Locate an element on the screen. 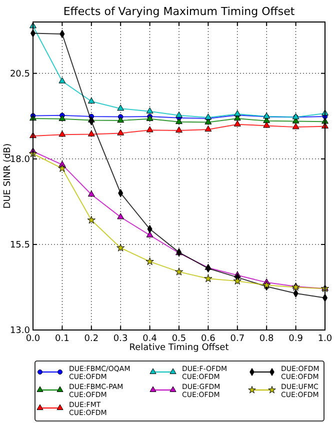 This screenshot has width=334, height=423. x-axis-title: Relative Timing Offset is located at coordinates (179, 348).